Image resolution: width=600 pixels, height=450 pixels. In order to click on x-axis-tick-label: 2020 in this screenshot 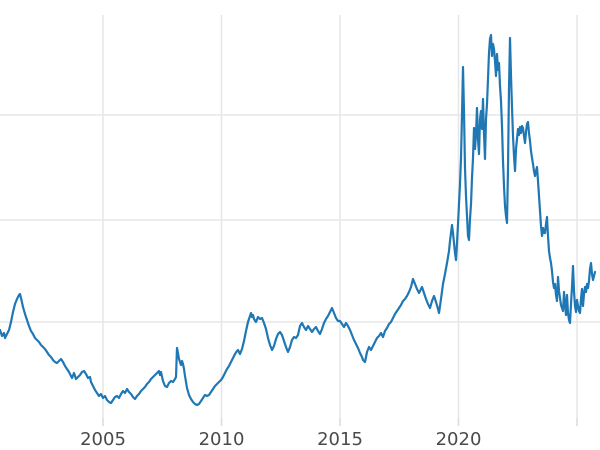, I will do `click(459, 439)`.